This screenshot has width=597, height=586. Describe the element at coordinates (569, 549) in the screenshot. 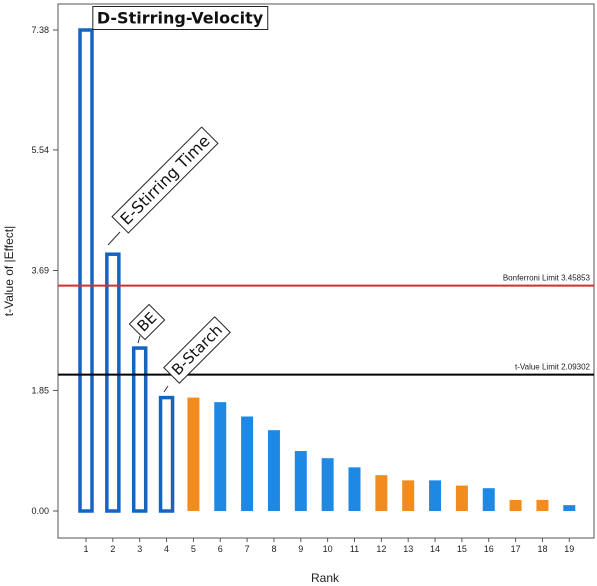

I see `x-tick-label: 19` at that location.